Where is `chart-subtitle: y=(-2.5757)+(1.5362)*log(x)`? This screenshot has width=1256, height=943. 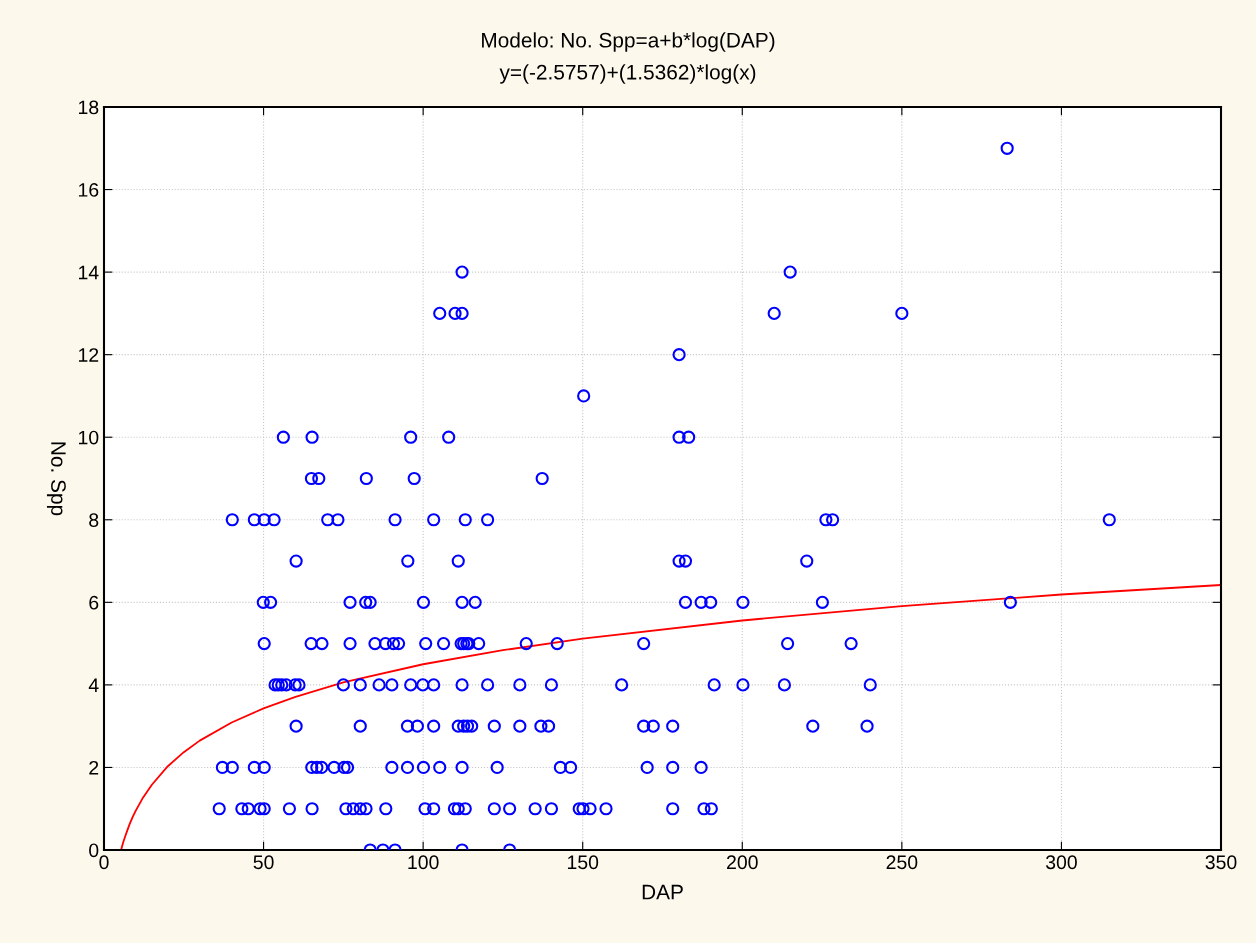 chart-subtitle: y=(-2.5757)+(1.5362)*log(x) is located at coordinates (627, 74).